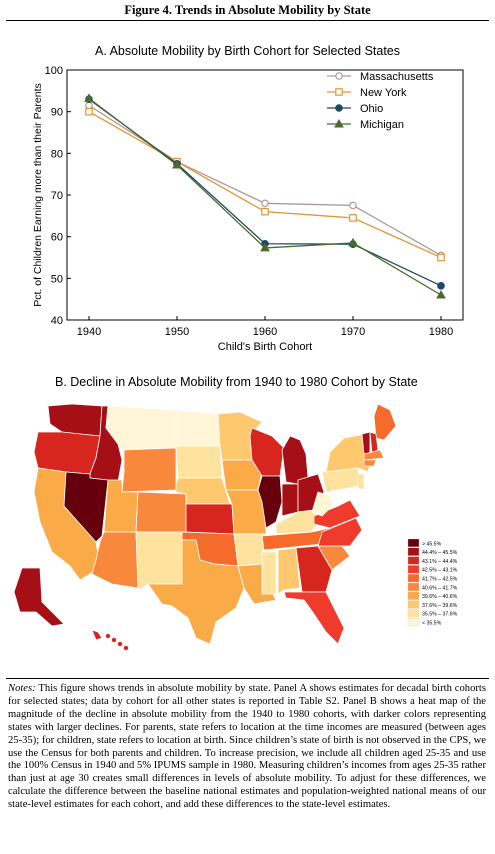 The height and width of the screenshot is (854, 495). Describe the element at coordinates (441, 332) in the screenshot. I see `x-tick-label: 1980` at that location.